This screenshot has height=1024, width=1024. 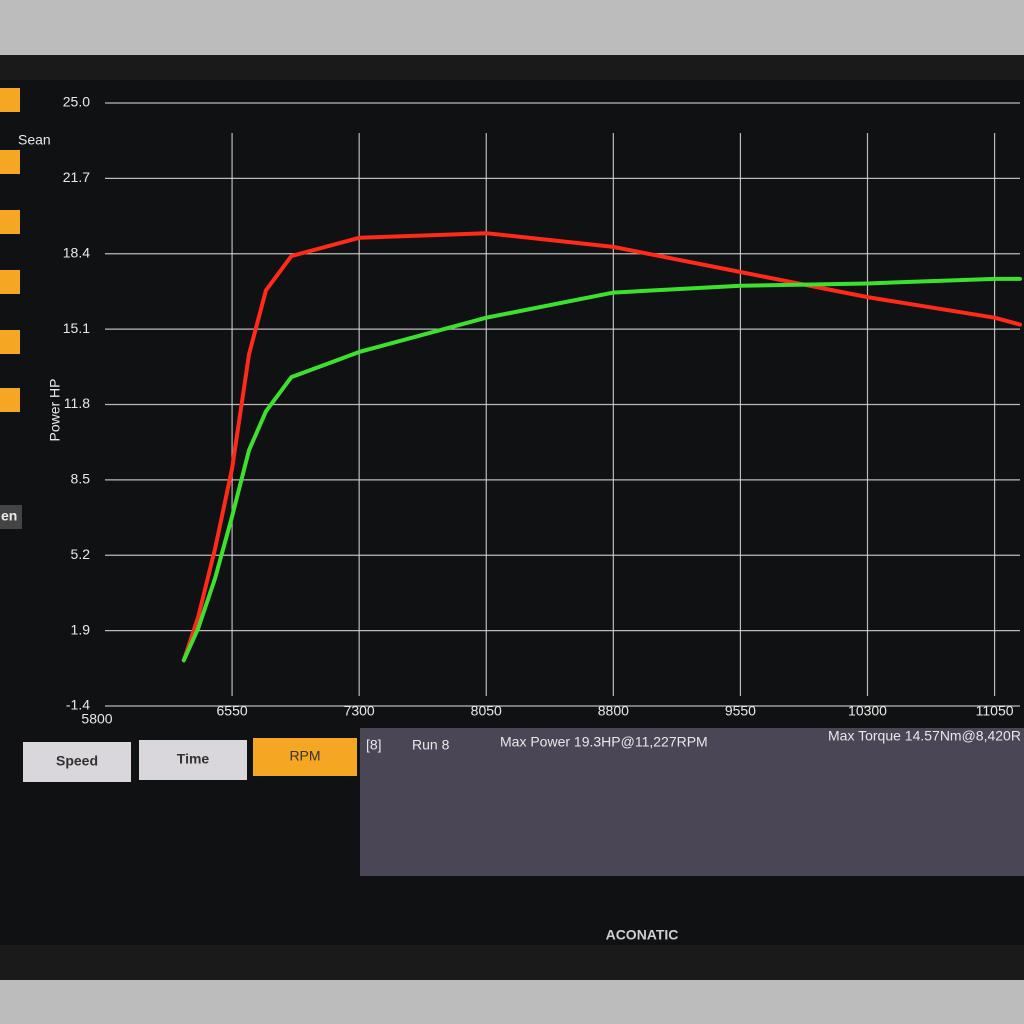 What do you see at coordinates (486, 711) in the screenshot?
I see `x-tick-label: 8050` at bounding box center [486, 711].